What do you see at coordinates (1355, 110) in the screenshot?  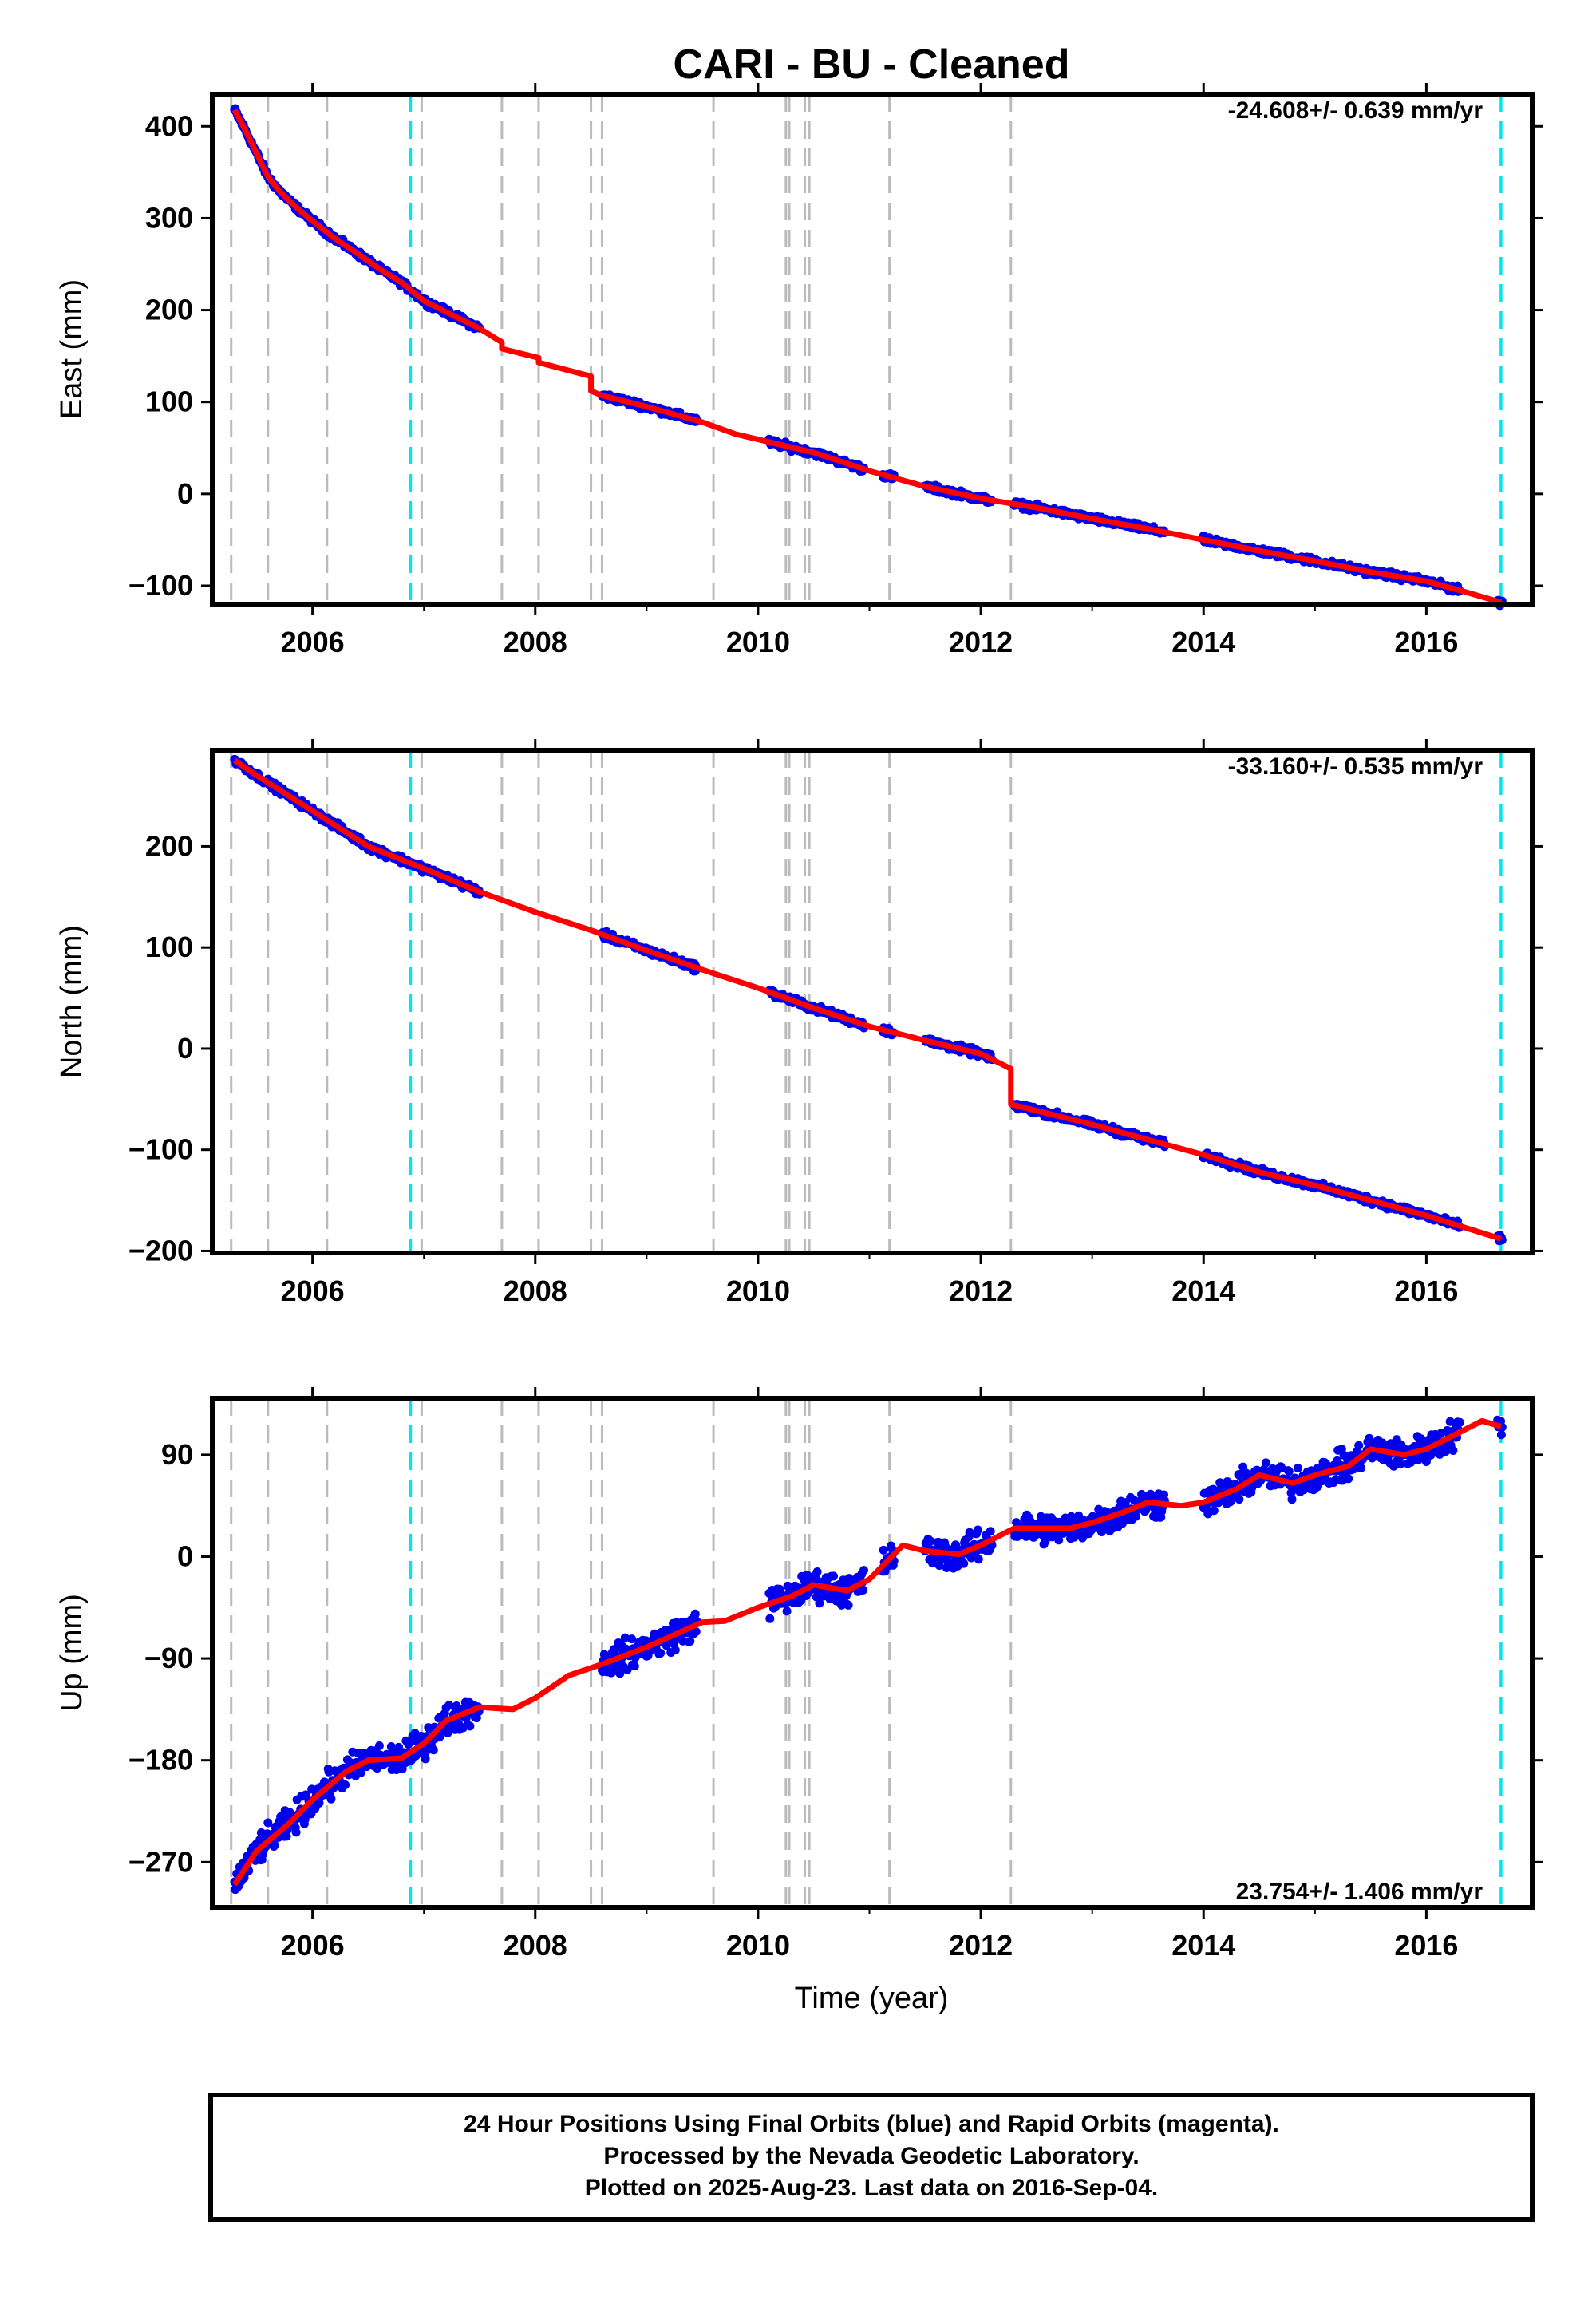 I see `rate-label: -24.608+/- 0.639 mm/yr` at bounding box center [1355, 110].